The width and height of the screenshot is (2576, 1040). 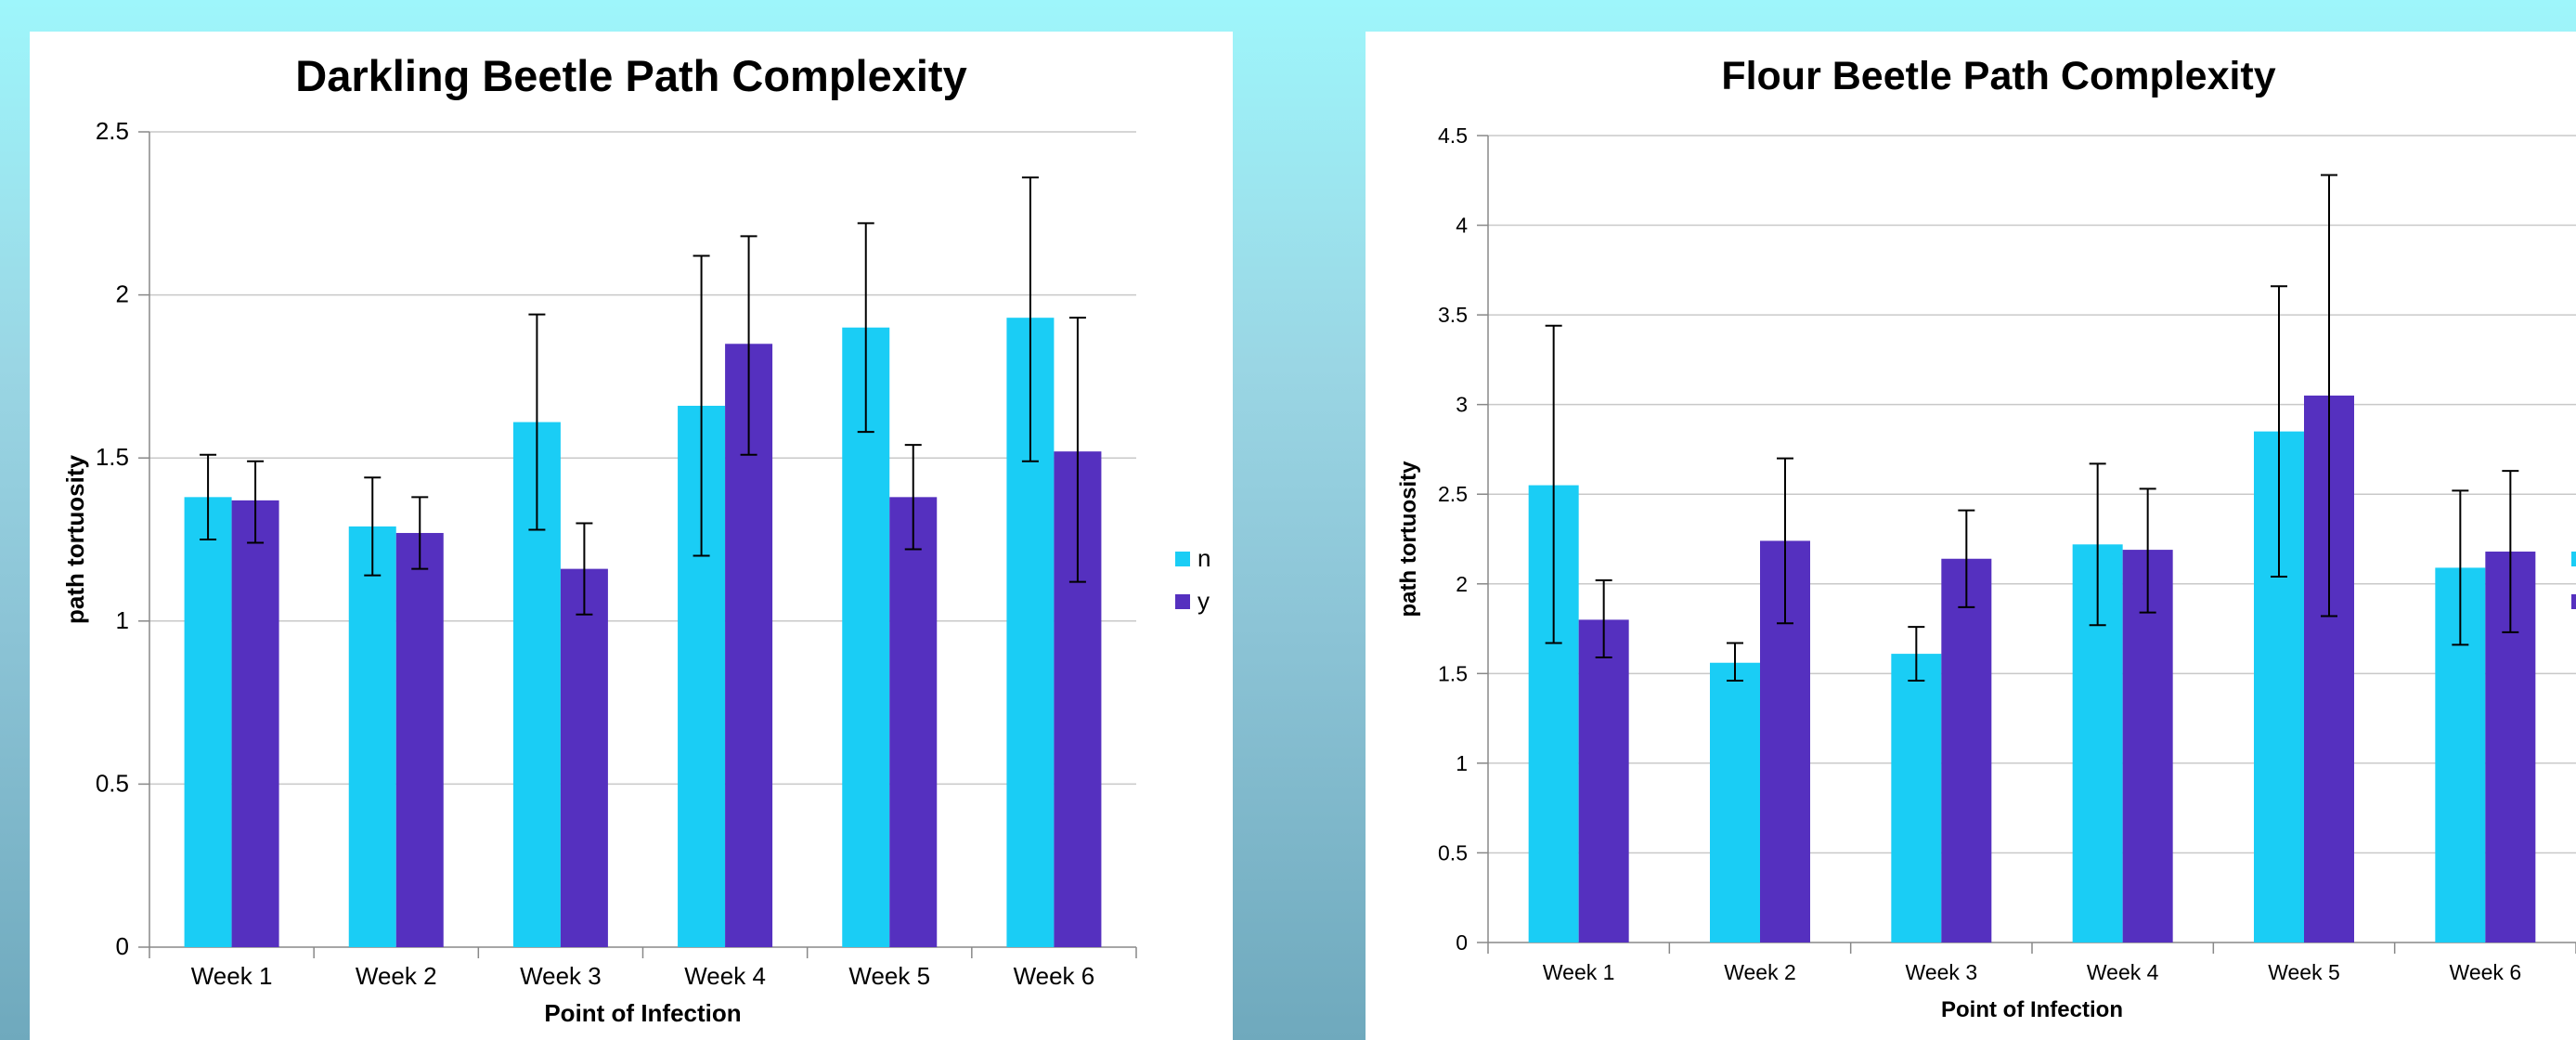 What do you see at coordinates (1203, 601) in the screenshot?
I see `legend-label-y: y` at bounding box center [1203, 601].